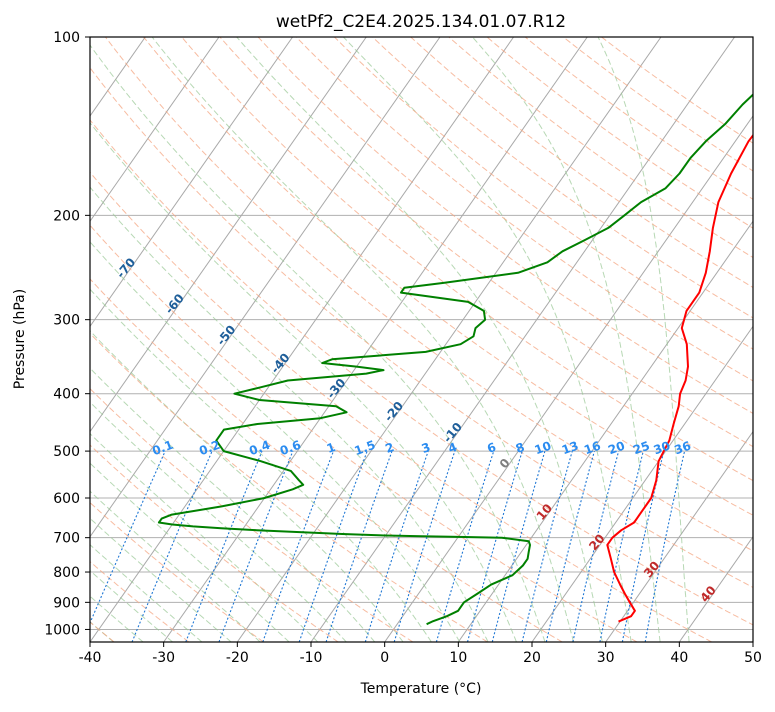  What do you see at coordinates (62, 630) in the screenshot?
I see `y-tick-label: 1000` at bounding box center [62, 630].